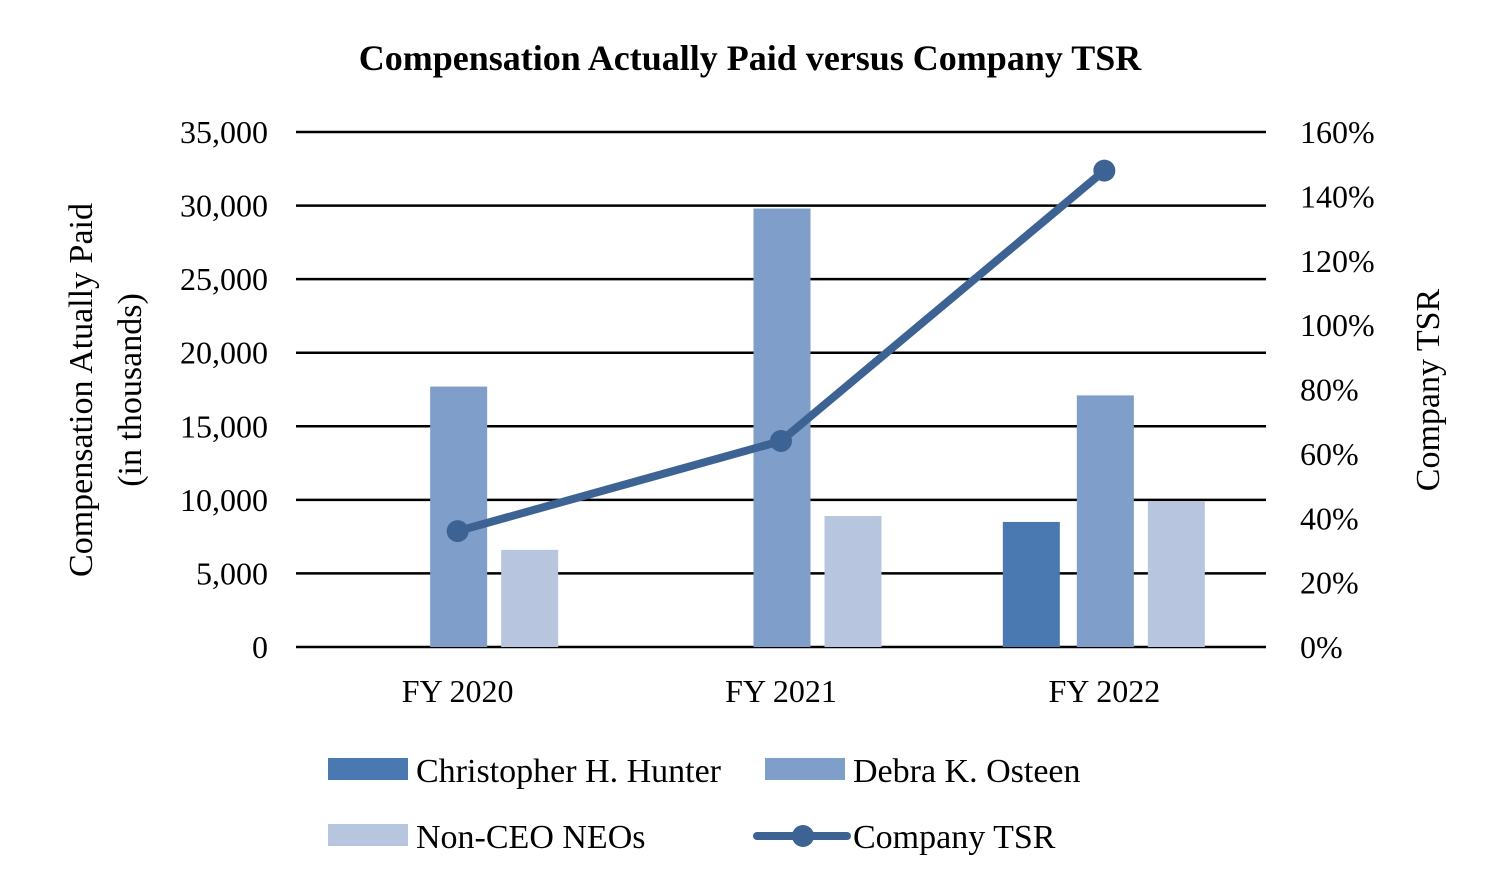  I want to click on y-right-tick-label: 60%, so click(1329, 454).